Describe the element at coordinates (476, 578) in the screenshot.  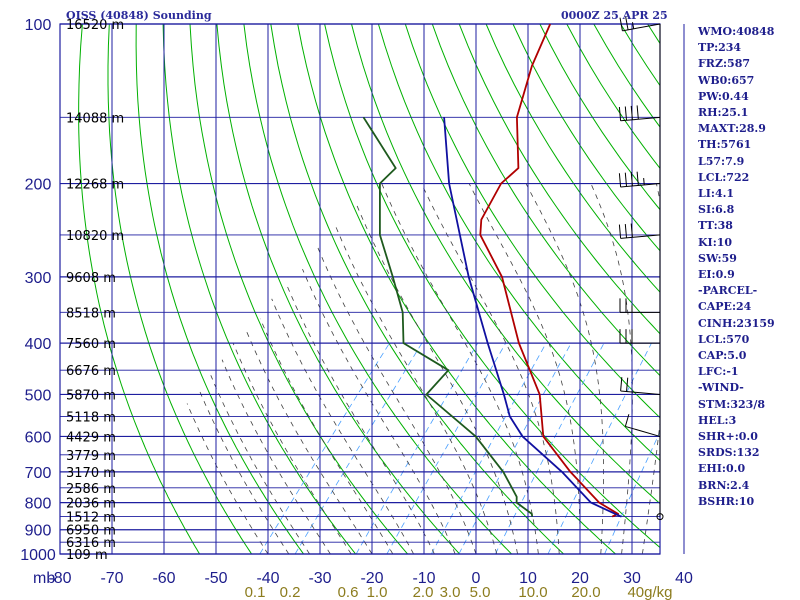
I see `temperature-tick-label: 0` at that location.